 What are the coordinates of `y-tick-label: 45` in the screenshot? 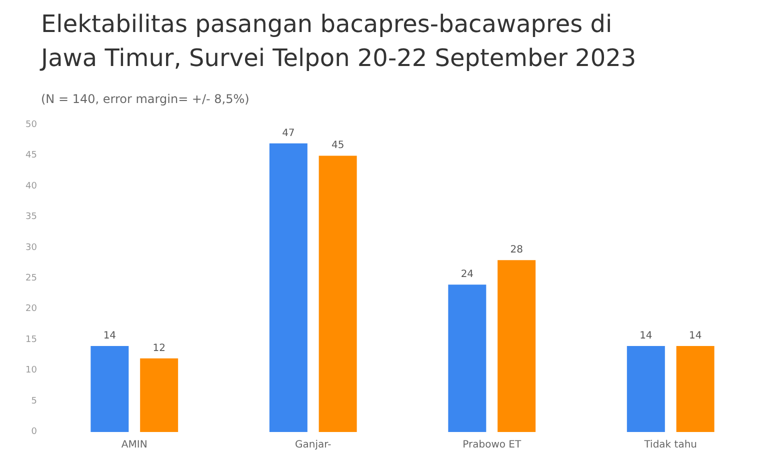 It's located at (31, 155).